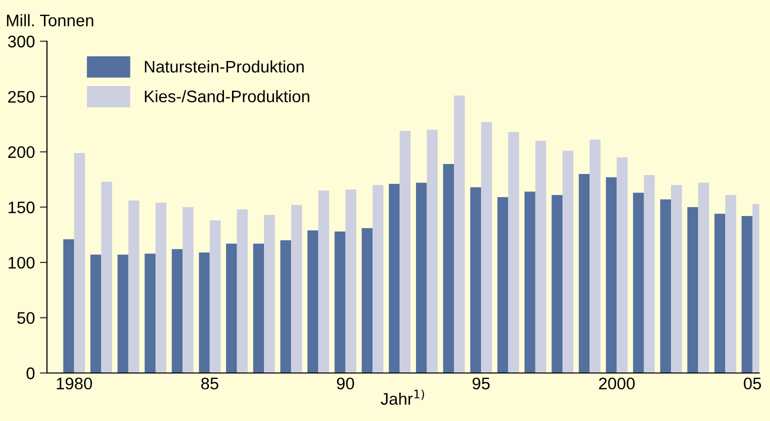 The height and width of the screenshot is (421, 770). I want to click on legend-label: Kies-/Sand-Produktion, so click(227, 96).